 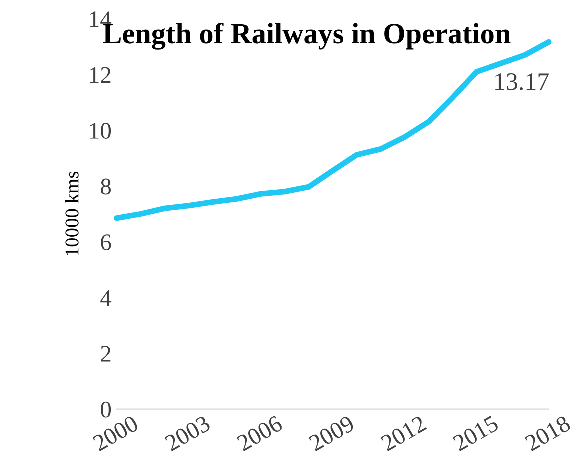 What do you see at coordinates (106, 410) in the screenshot?
I see `y-tick-label: 0` at bounding box center [106, 410].